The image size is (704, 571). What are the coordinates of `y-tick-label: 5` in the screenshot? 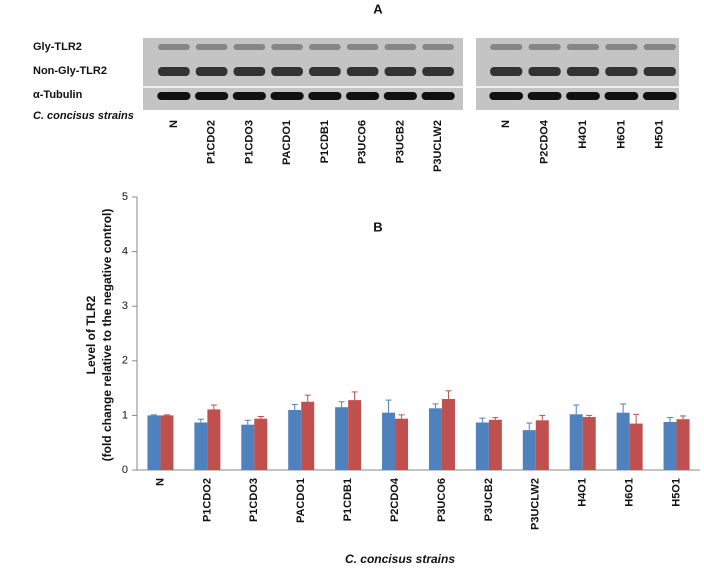 It's located at (125, 197).